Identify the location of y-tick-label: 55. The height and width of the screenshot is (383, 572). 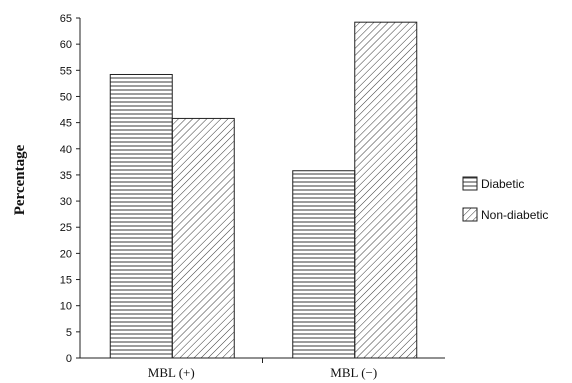
(66, 71).